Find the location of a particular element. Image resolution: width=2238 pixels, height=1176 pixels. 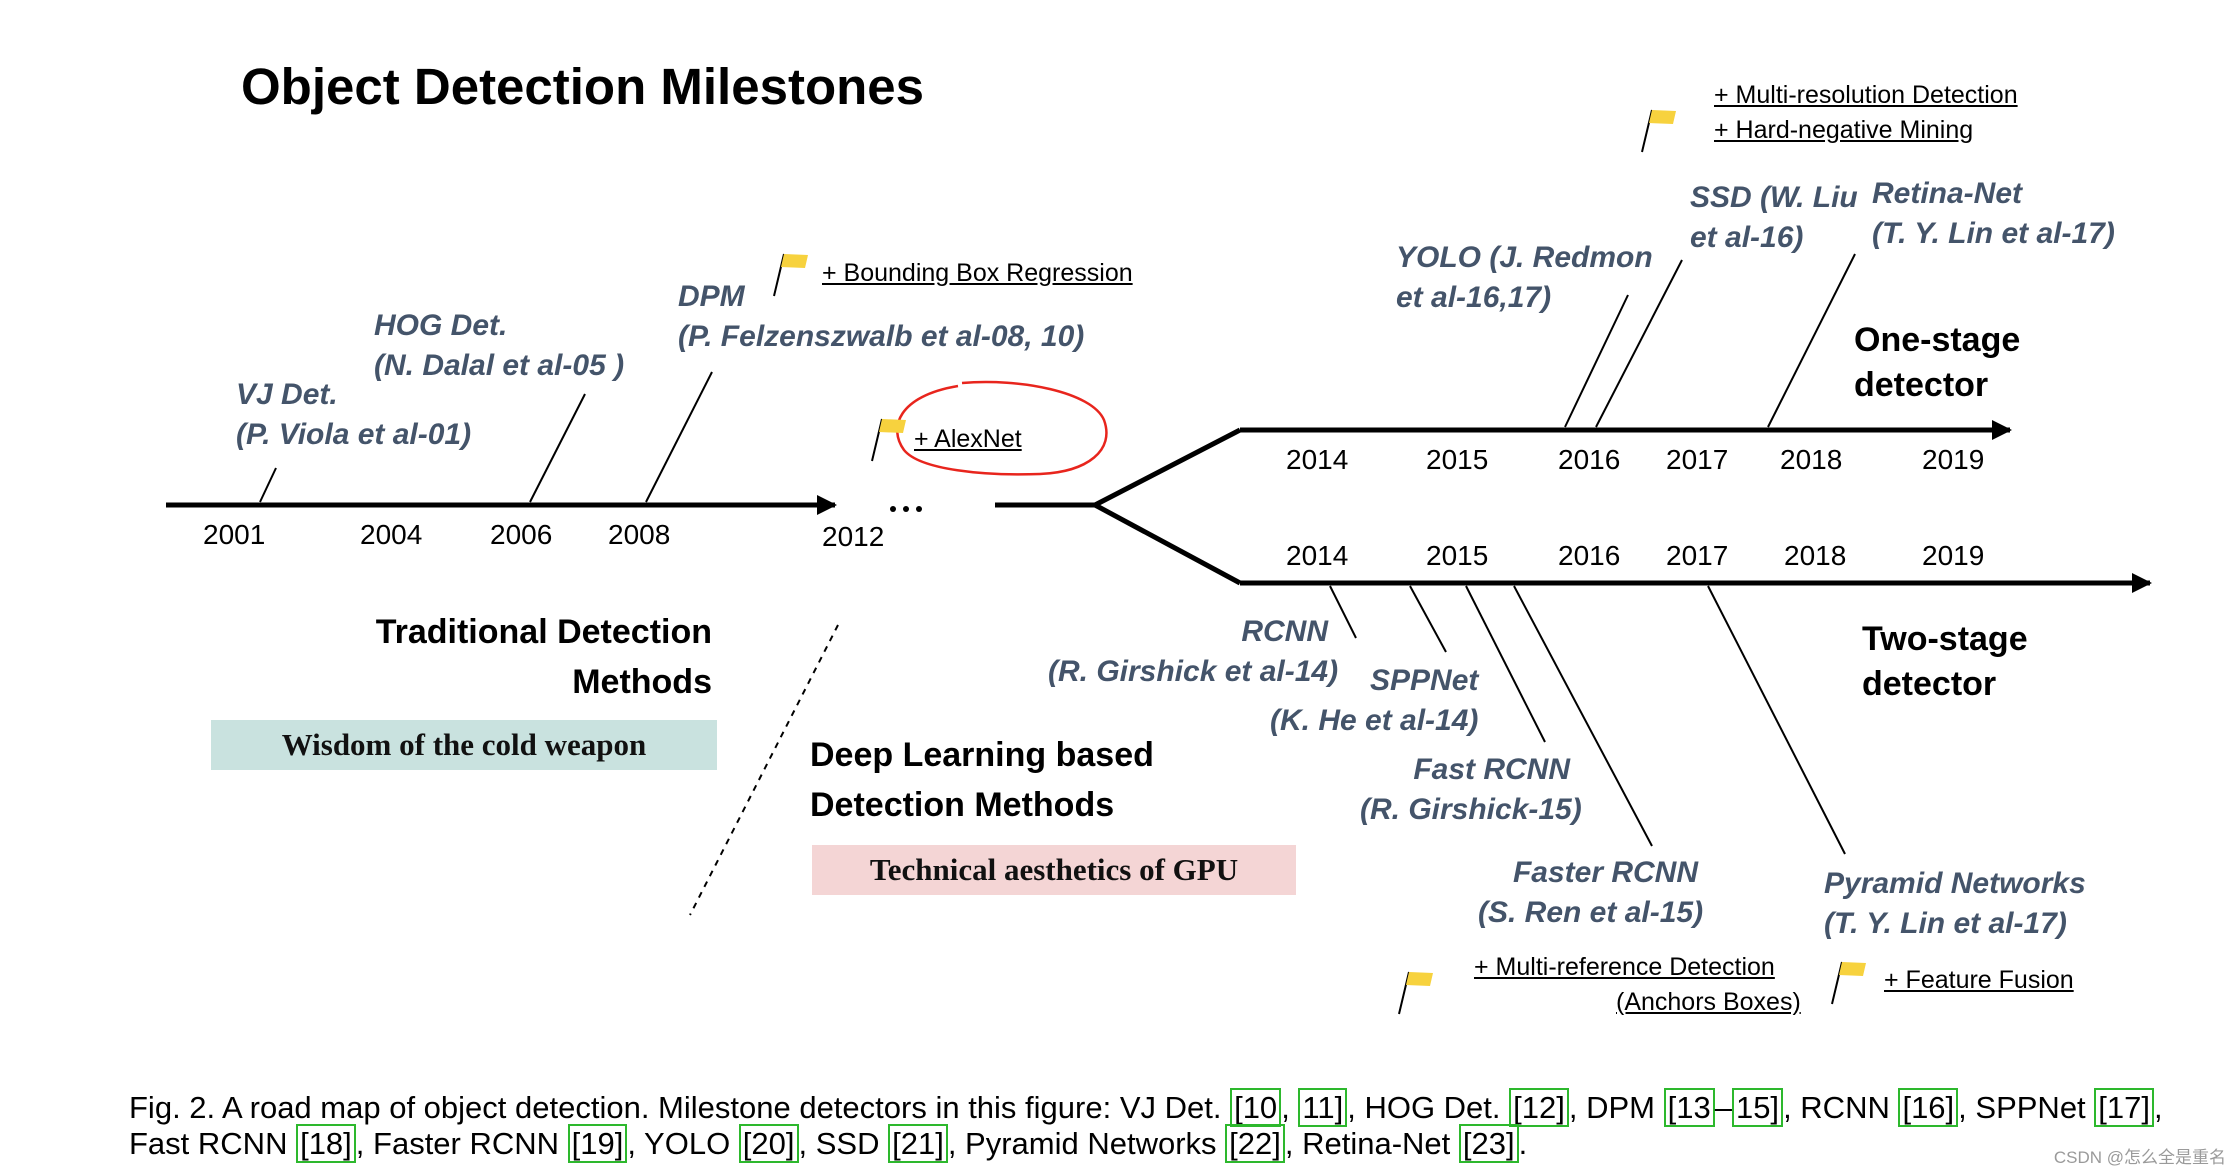

detector-cite: (T. Y. Lin et al-17) is located at coordinates (1993, 233).